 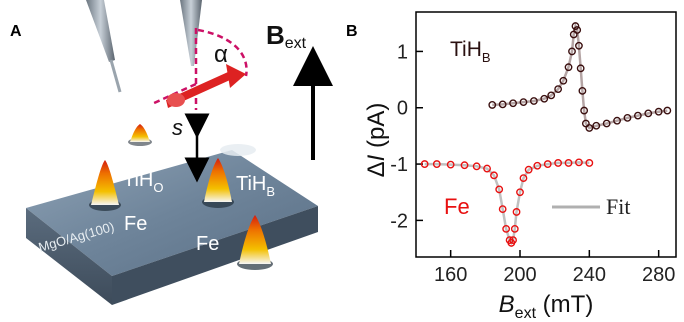 I want to click on y-tick-label: 0, so click(x=402, y=109).